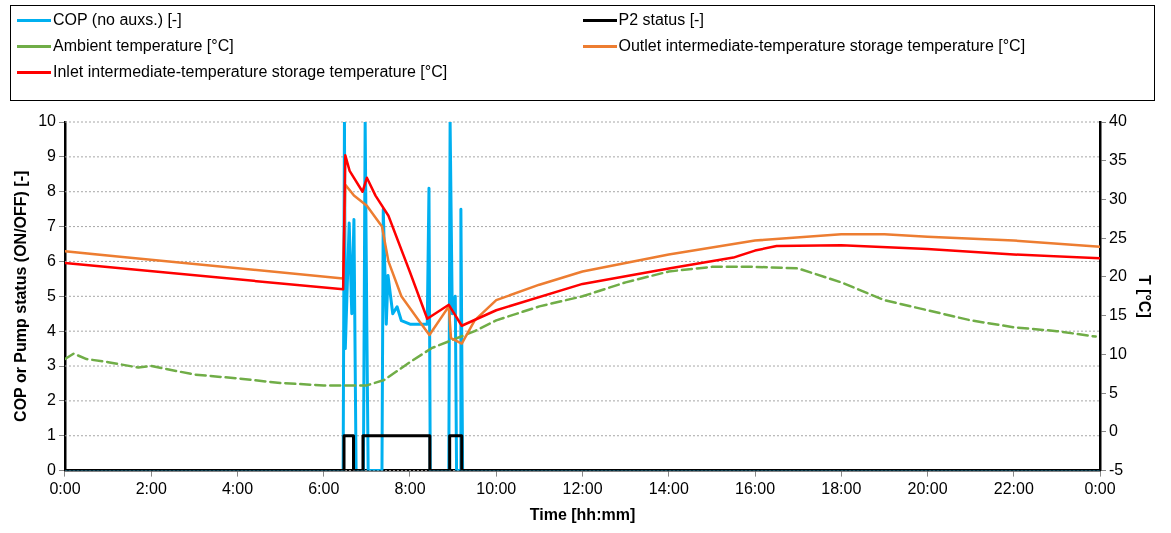  I want to click on legend-label: P2 status [-], so click(661, 20).